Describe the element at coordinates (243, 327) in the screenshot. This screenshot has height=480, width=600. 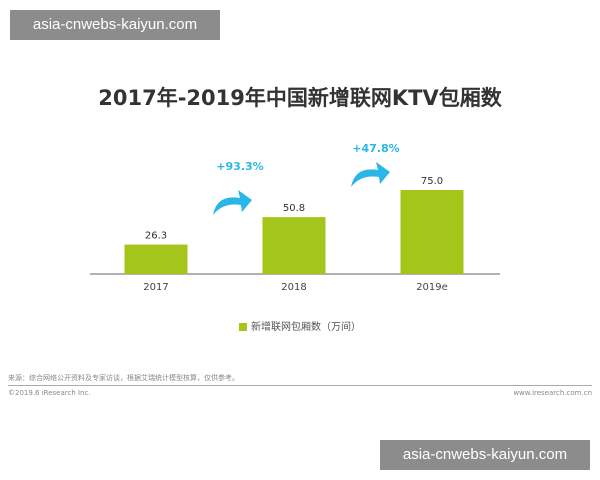
I see `legend-swatch` at that location.